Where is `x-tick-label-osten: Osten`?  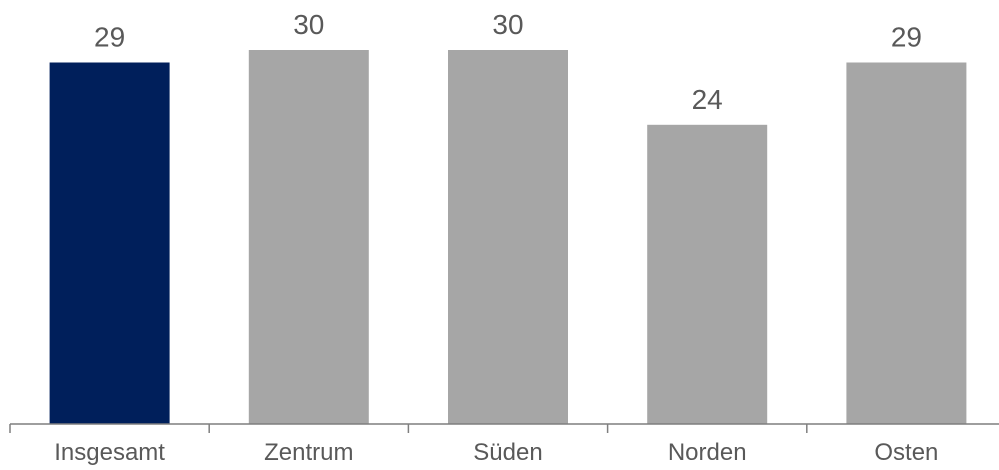
x-tick-label-osten: Osten is located at coordinates (906, 452).